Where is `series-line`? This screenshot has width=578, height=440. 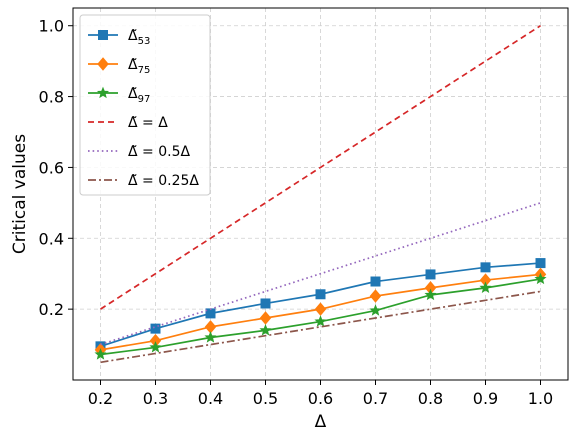 series-line is located at coordinates (320, 327).